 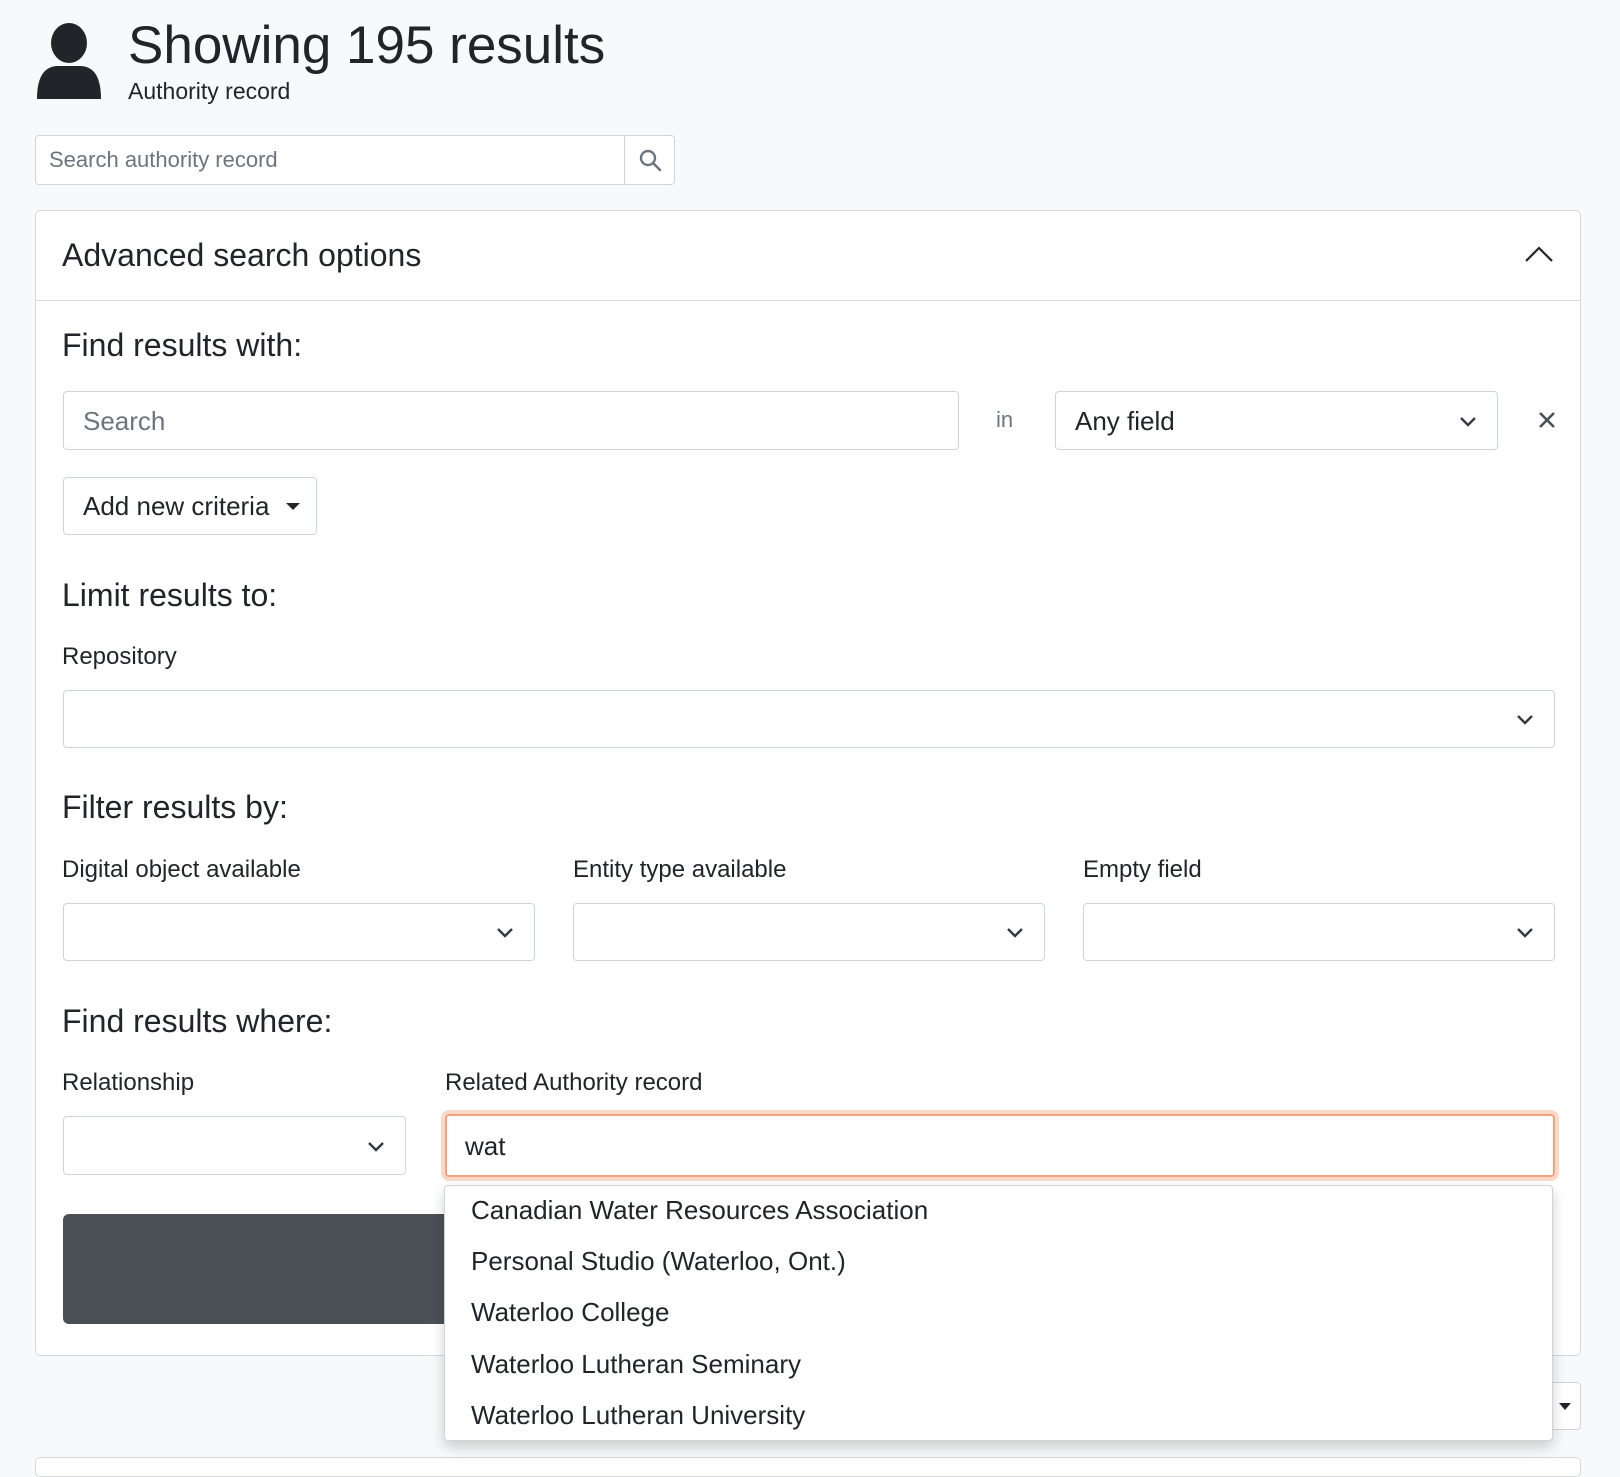 I want to click on repository-label: Repository, so click(x=119, y=656).